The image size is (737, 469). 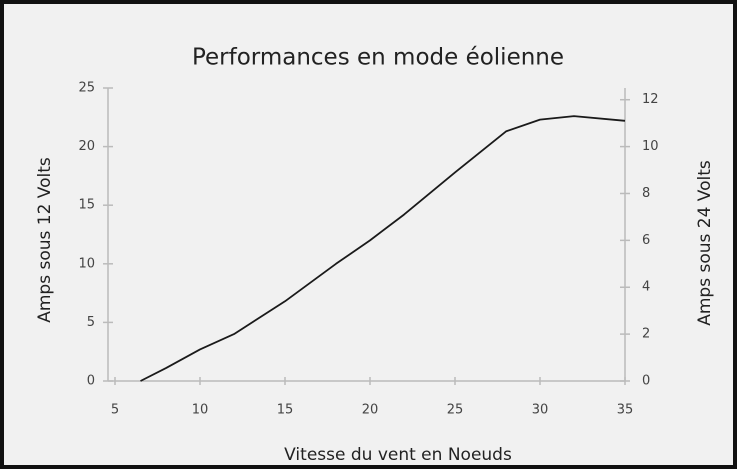 I want to click on y-tick-label: 20, so click(x=86, y=146).